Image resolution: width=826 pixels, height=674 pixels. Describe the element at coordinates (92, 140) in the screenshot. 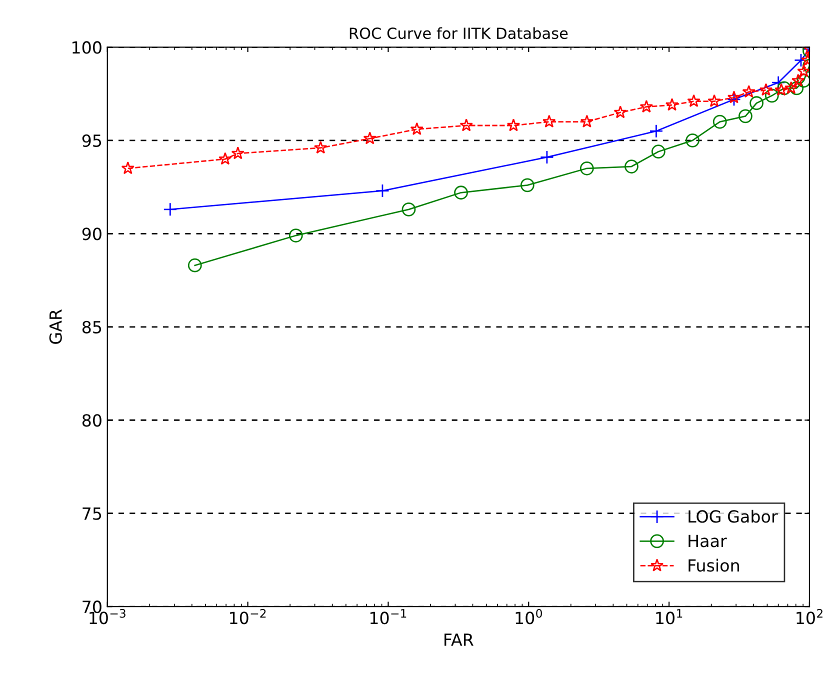

I see `y-tick-label: 95` at that location.